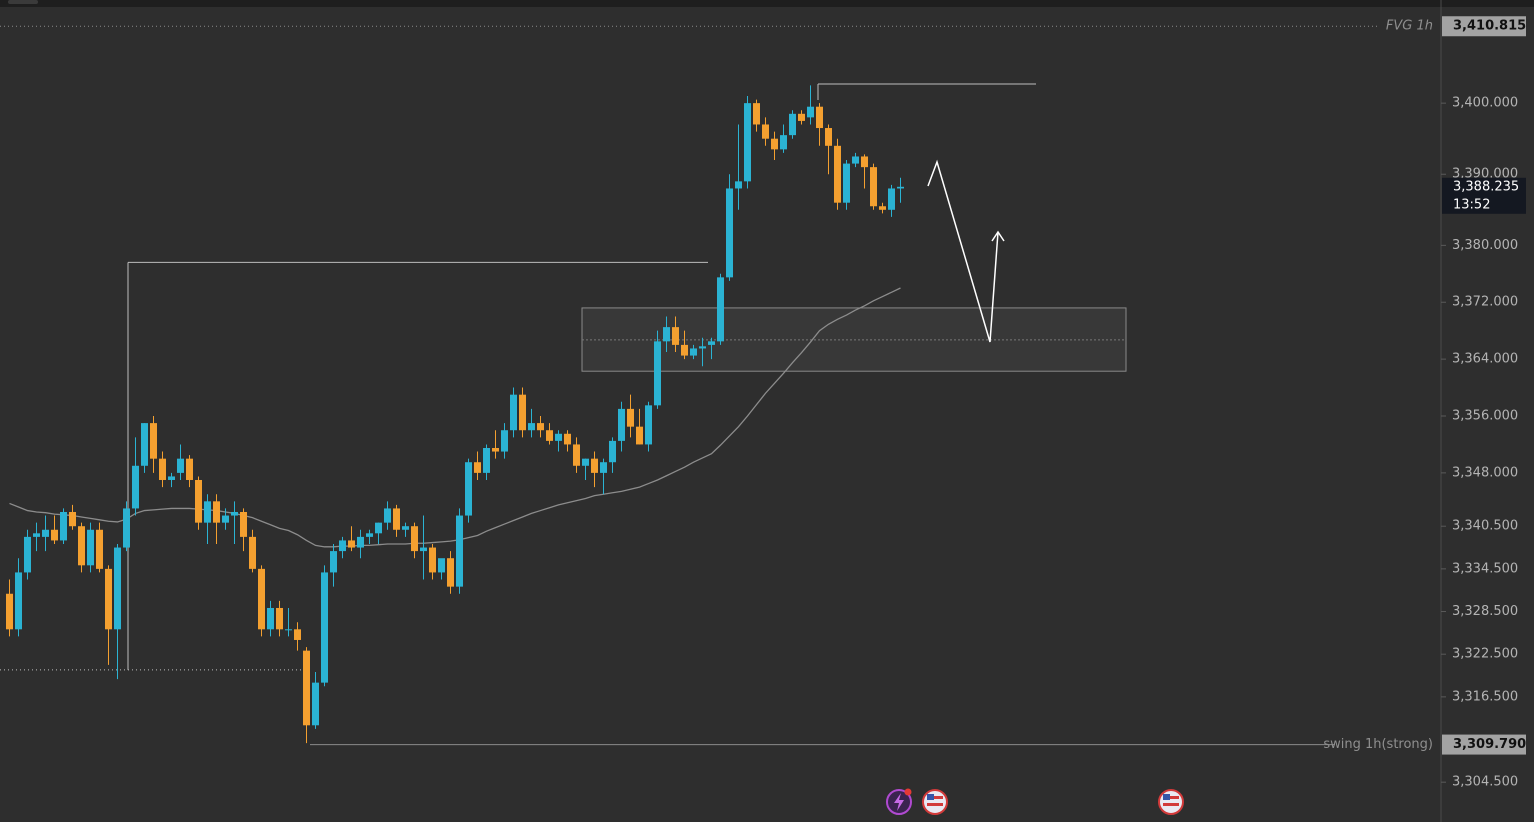 The height and width of the screenshot is (822, 1534). Describe the element at coordinates (1485, 696) in the screenshot. I see `y-tick-label: 3,316.500` at that location.